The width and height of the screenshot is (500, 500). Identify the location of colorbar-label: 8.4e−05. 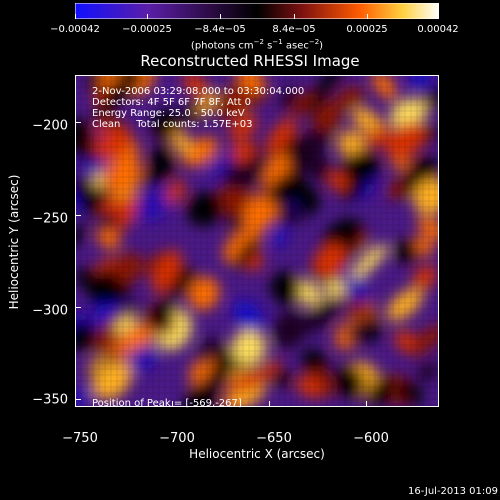
(294, 29).